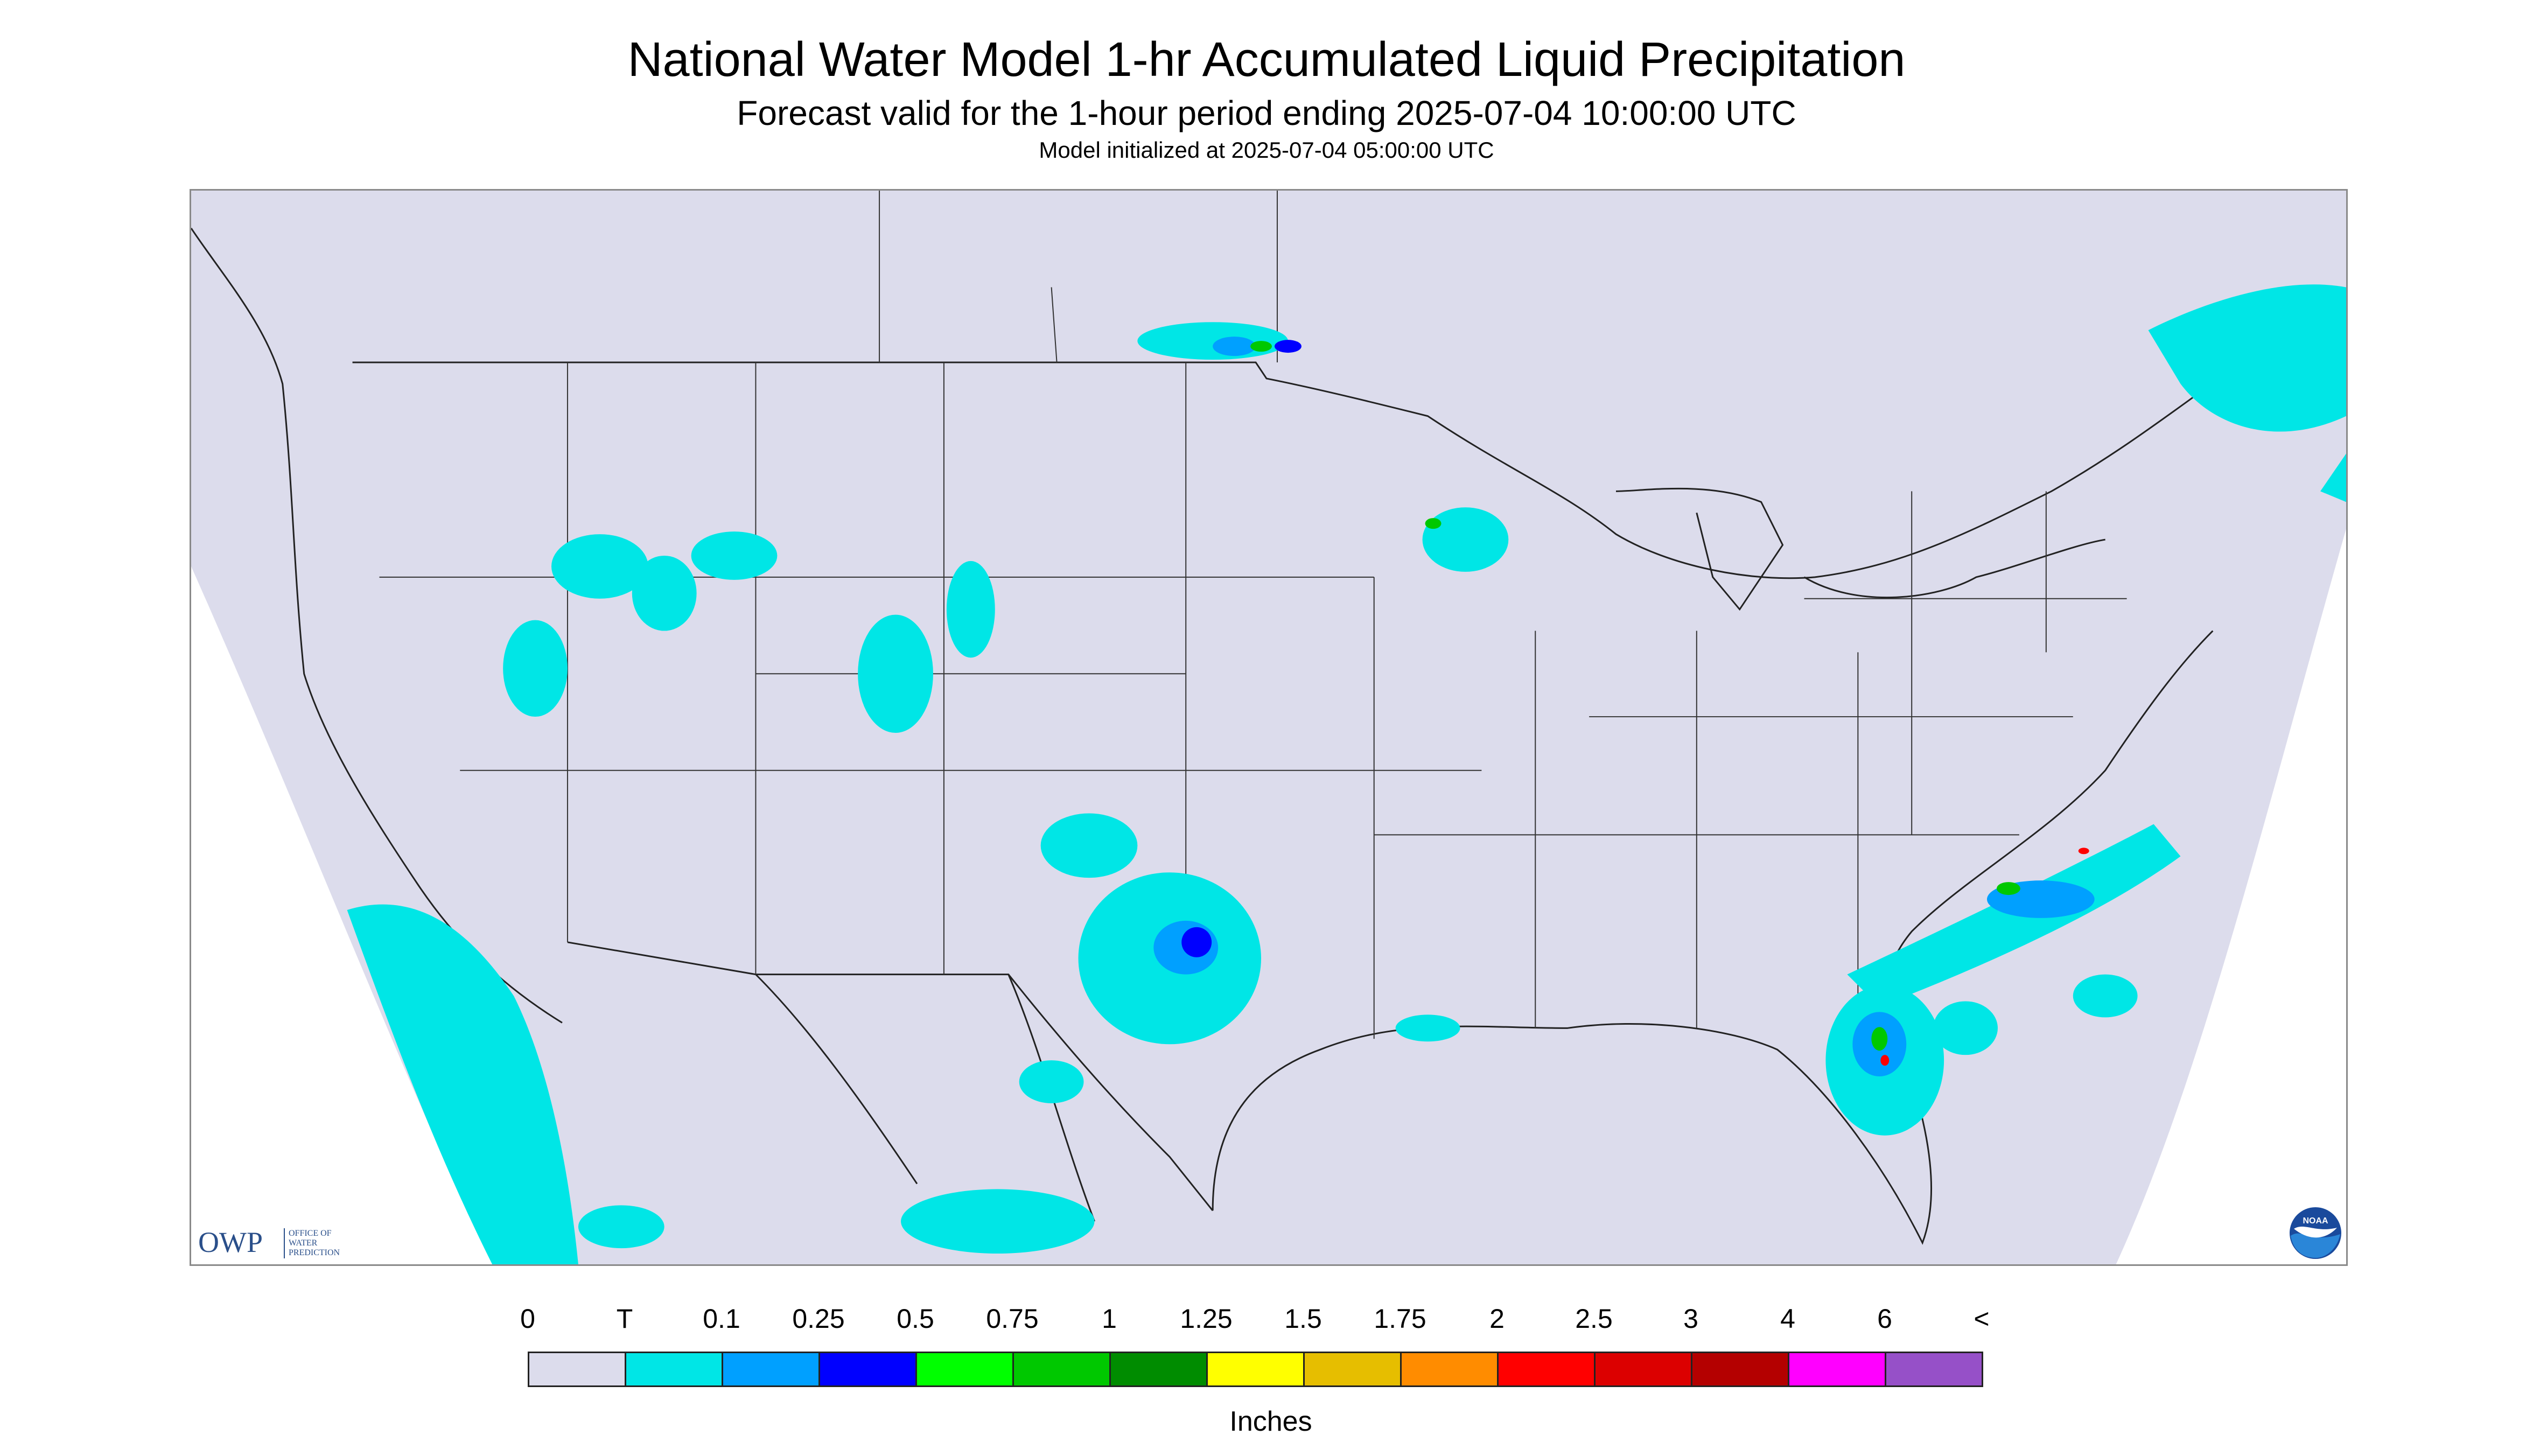 This screenshot has width=2533, height=1456. Describe the element at coordinates (721, 1319) in the screenshot. I see `legend-tick-label: 0.1` at that location.